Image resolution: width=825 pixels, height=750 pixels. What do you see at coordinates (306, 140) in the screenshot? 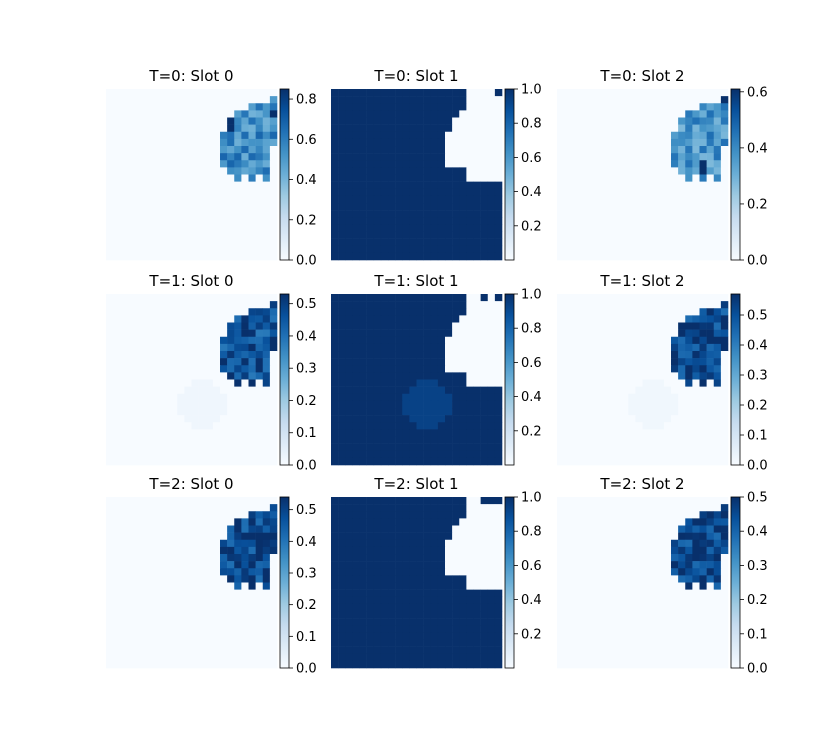
I see `colorbar-tick-label: 0.6` at bounding box center [306, 140].